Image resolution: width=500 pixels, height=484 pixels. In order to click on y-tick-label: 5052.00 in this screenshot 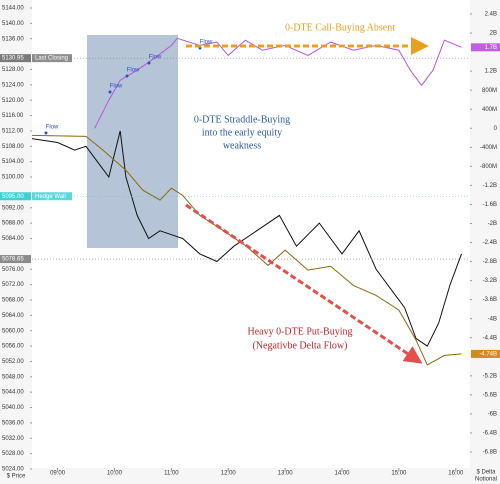, I will do `click(13, 362)`.